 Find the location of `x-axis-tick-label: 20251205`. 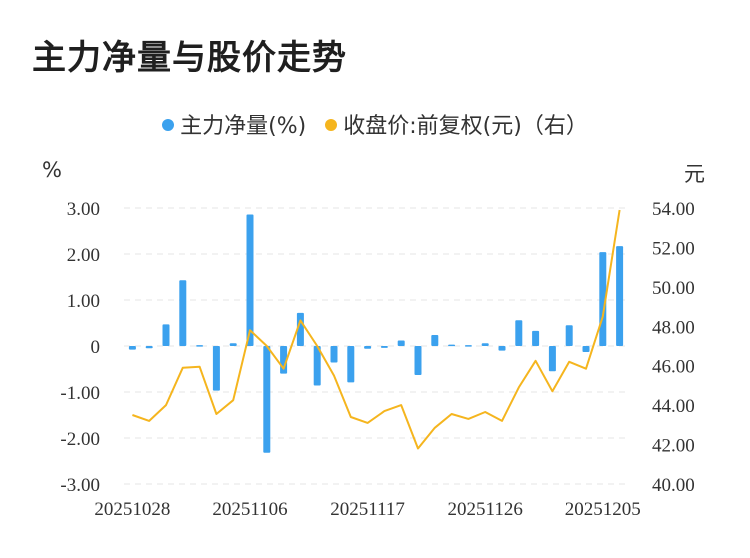

x-axis-tick-label: 20251205 is located at coordinates (603, 509).